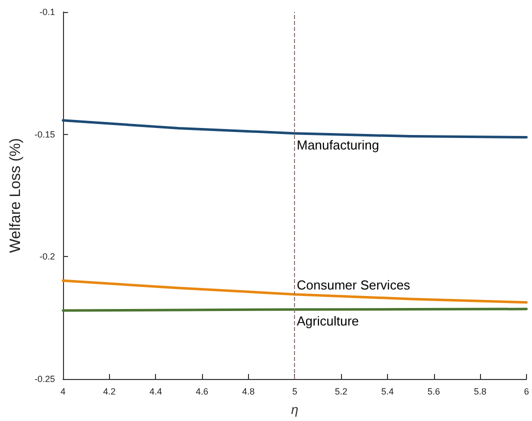 This screenshot has width=532, height=421. What do you see at coordinates (44, 379) in the screenshot?
I see `y-tick-label: -0.25` at bounding box center [44, 379].